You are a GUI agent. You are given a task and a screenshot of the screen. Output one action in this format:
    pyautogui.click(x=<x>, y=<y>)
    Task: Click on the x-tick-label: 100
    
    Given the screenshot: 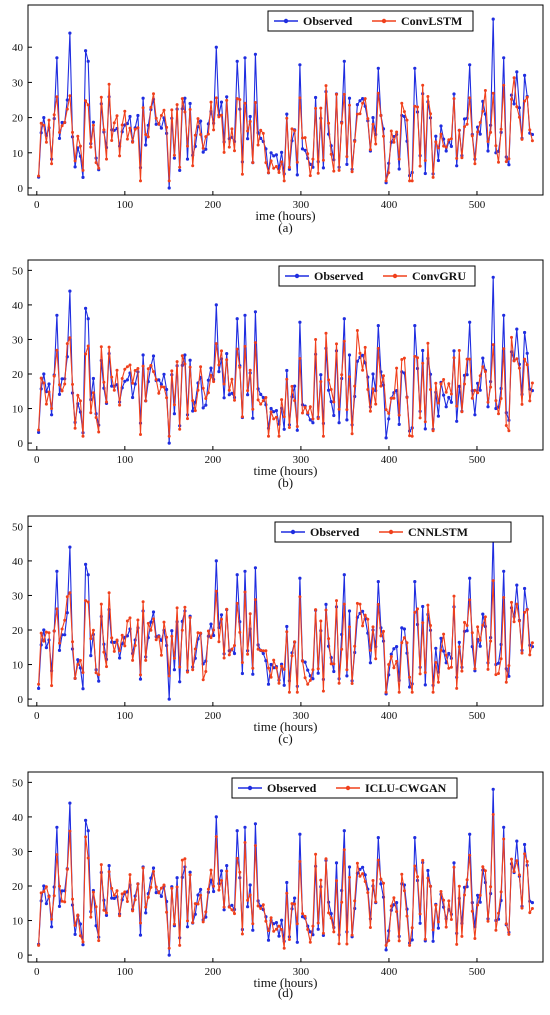 What is the action you would take?
    pyautogui.click(x=125, y=205)
    